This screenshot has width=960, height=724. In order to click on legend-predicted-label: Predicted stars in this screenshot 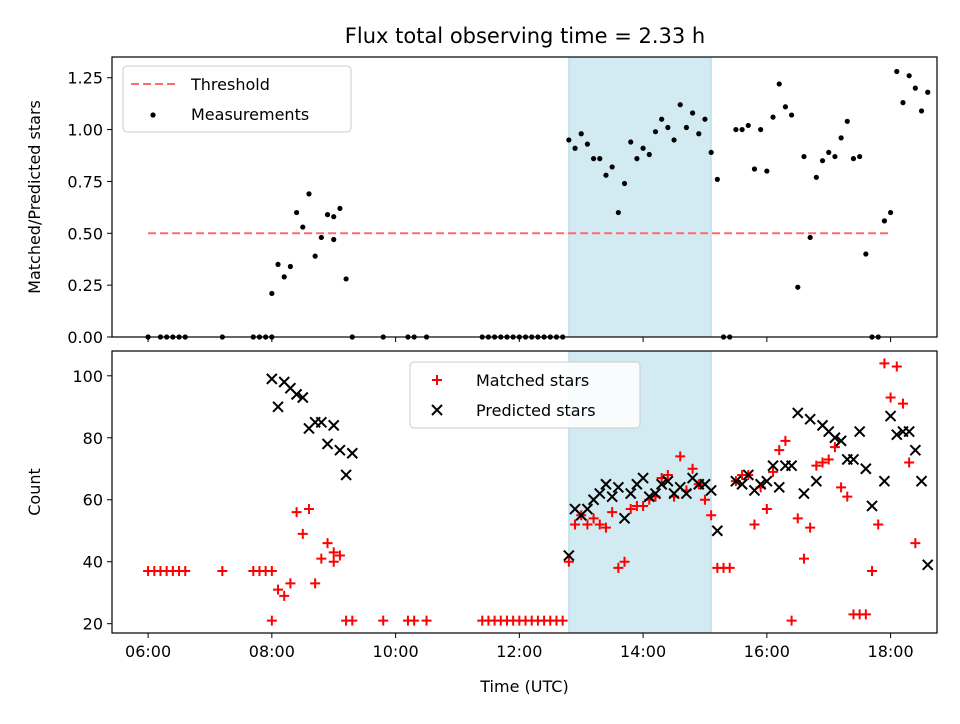, I will do `click(536, 410)`.